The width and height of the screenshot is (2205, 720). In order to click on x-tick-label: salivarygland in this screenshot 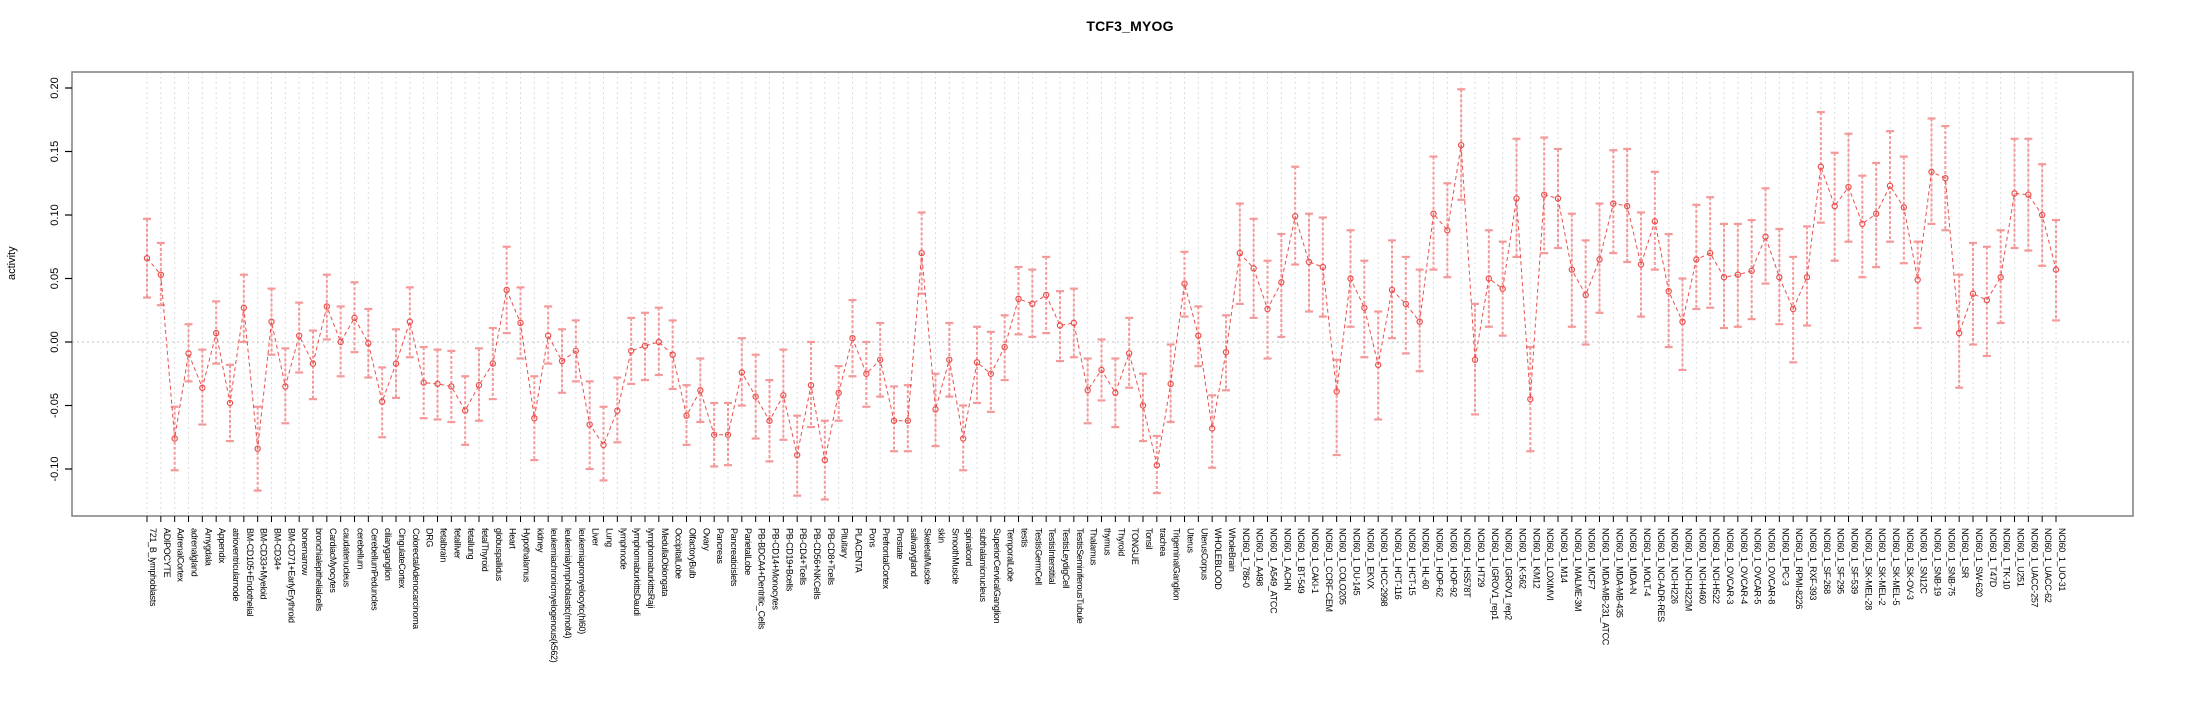, I will do `click(914, 552)`.